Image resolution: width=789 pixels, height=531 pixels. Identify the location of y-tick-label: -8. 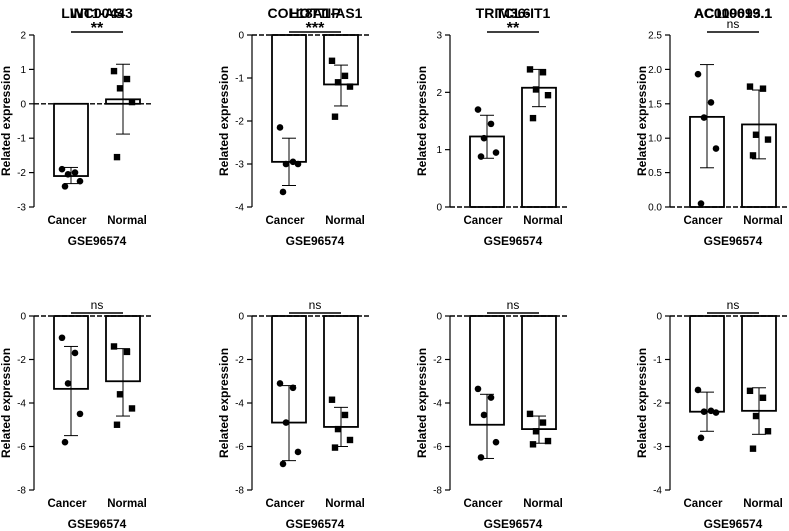
(239, 491).